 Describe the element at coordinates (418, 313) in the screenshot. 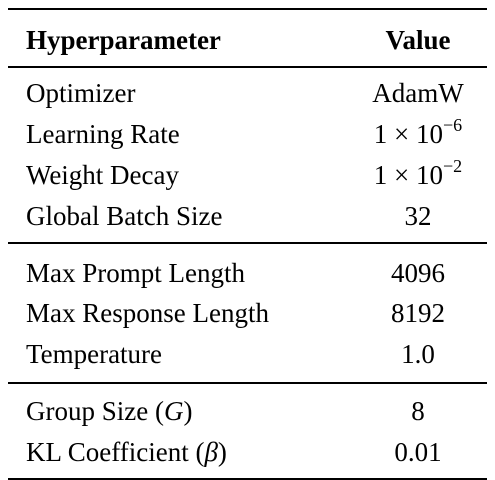

I see `value-max-response-length: 8192` at that location.